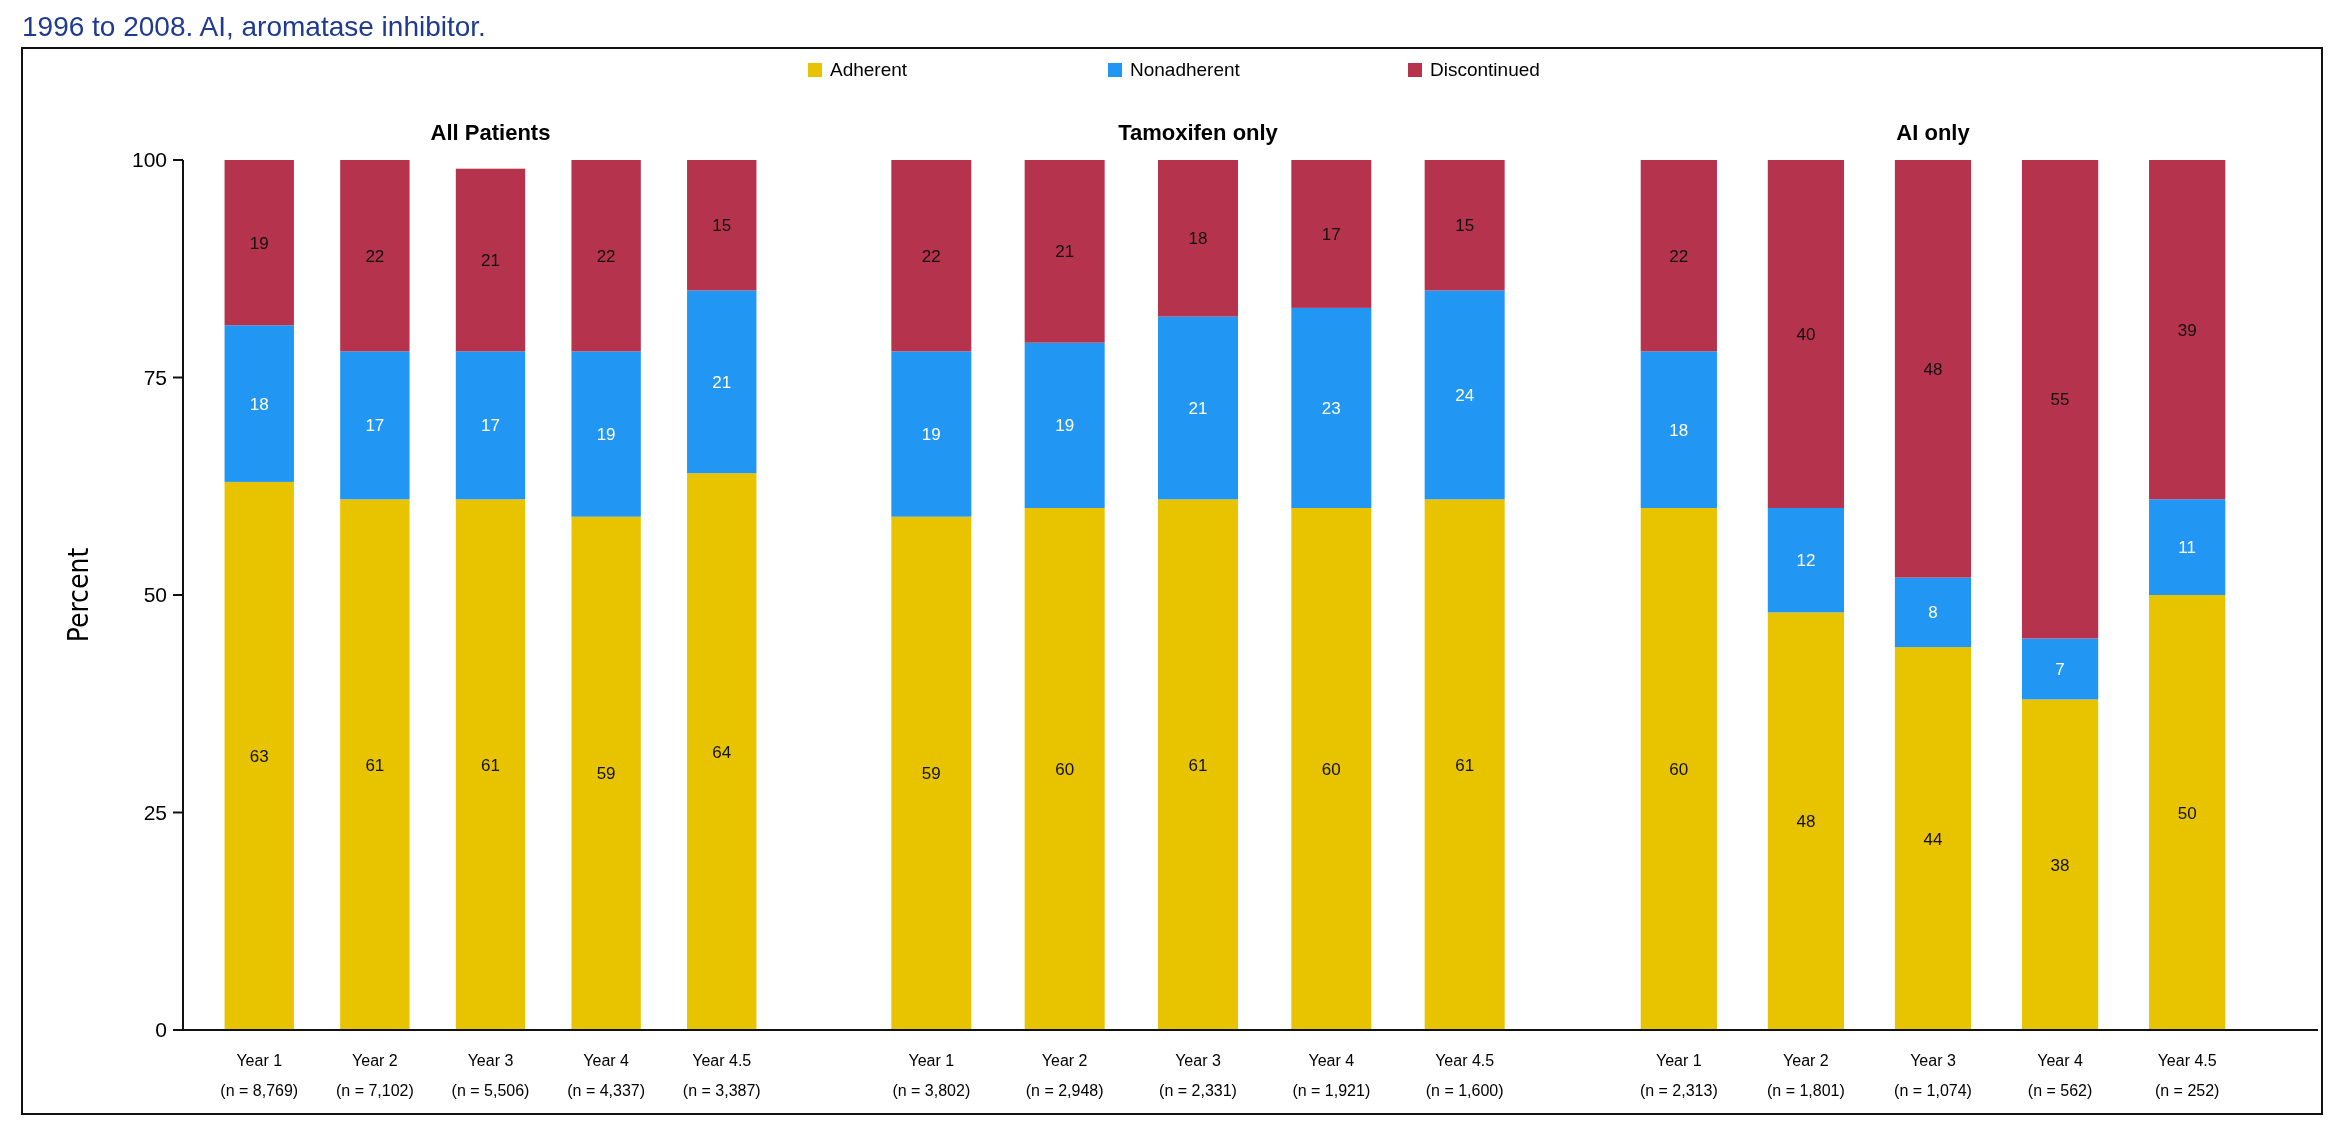 Image resolution: width=2336 pixels, height=1129 pixels. What do you see at coordinates (254, 26) in the screenshot?
I see `text: 1996 to 2008. AI, aromatase inhibitor.` at bounding box center [254, 26].